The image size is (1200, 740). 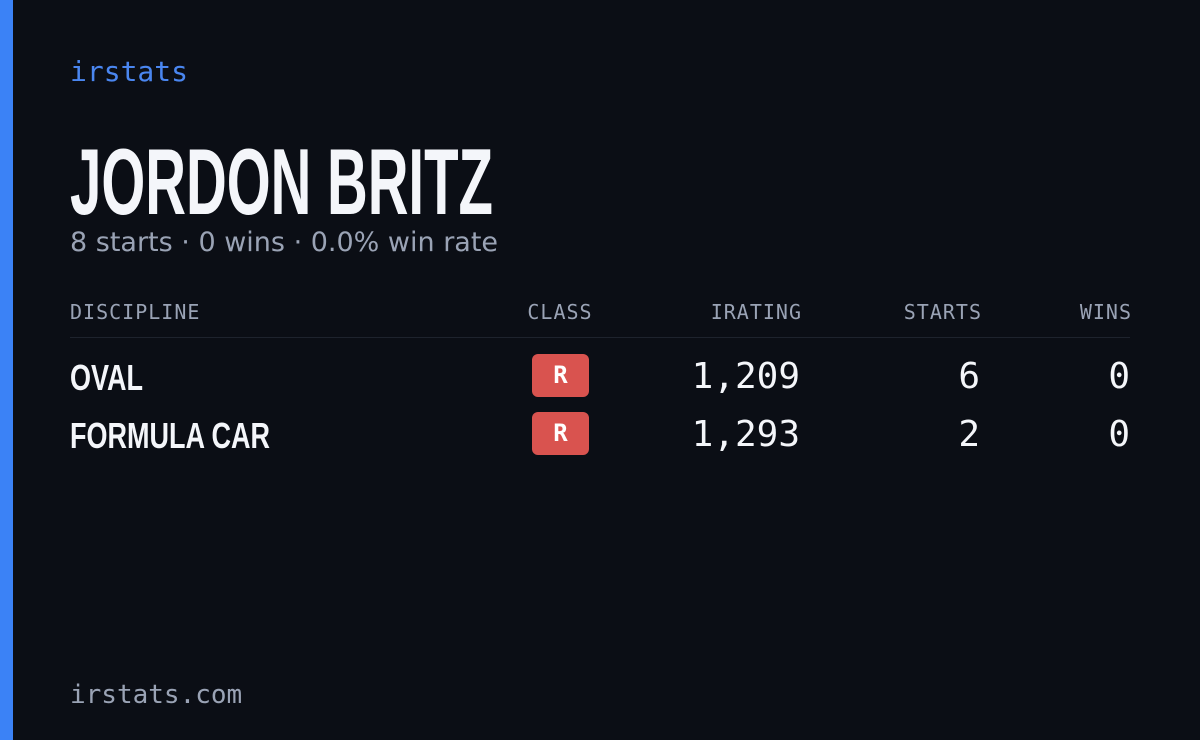 What do you see at coordinates (756, 312) in the screenshot?
I see `column-header: IRATING` at bounding box center [756, 312].